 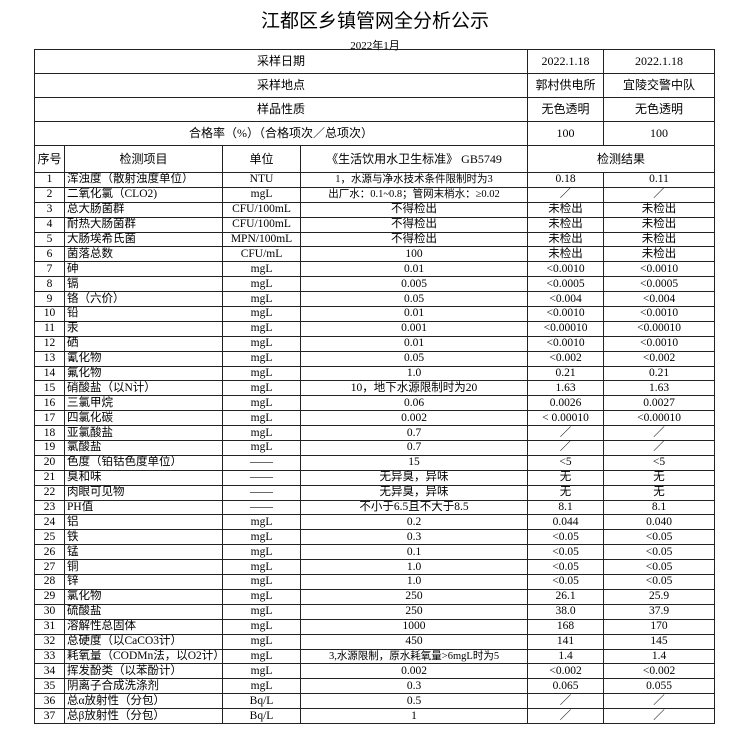 I want to click on table-row: 15 硝酸盐（以N计） mgL 10，地下水源限制时为20 1.63 1.63, so click(x=375, y=388).